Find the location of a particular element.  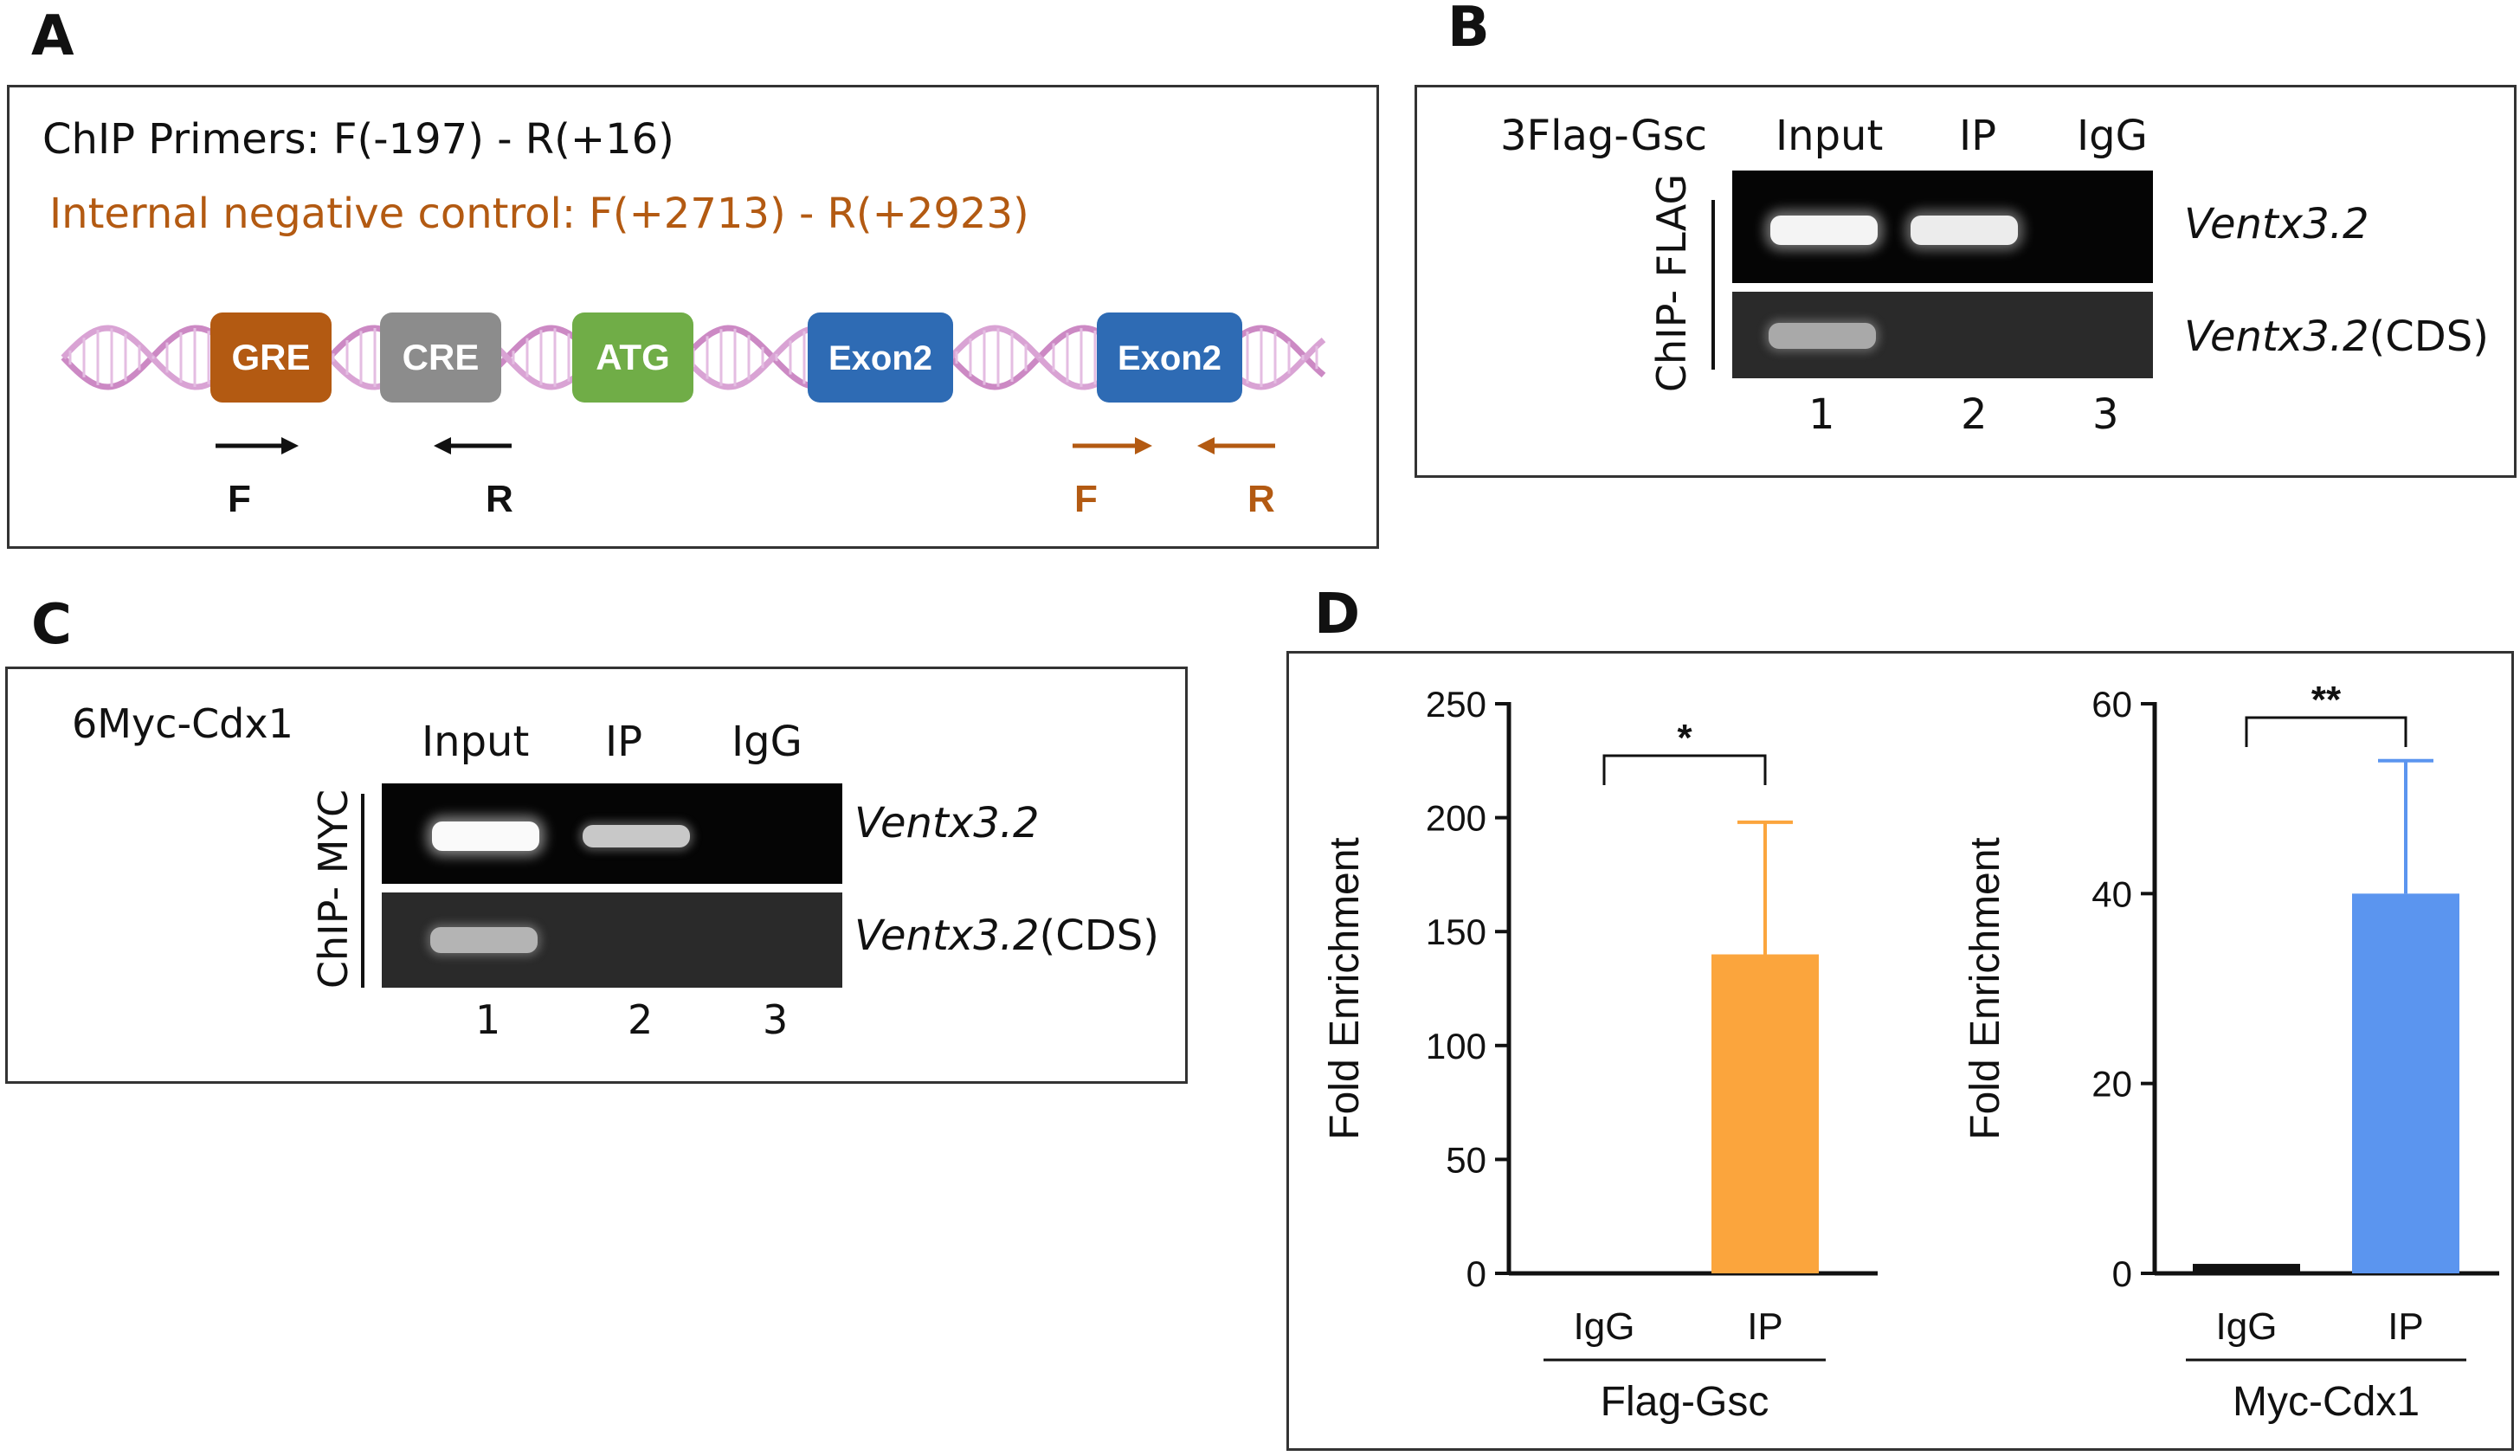

element-label: GRE is located at coordinates (270, 357).